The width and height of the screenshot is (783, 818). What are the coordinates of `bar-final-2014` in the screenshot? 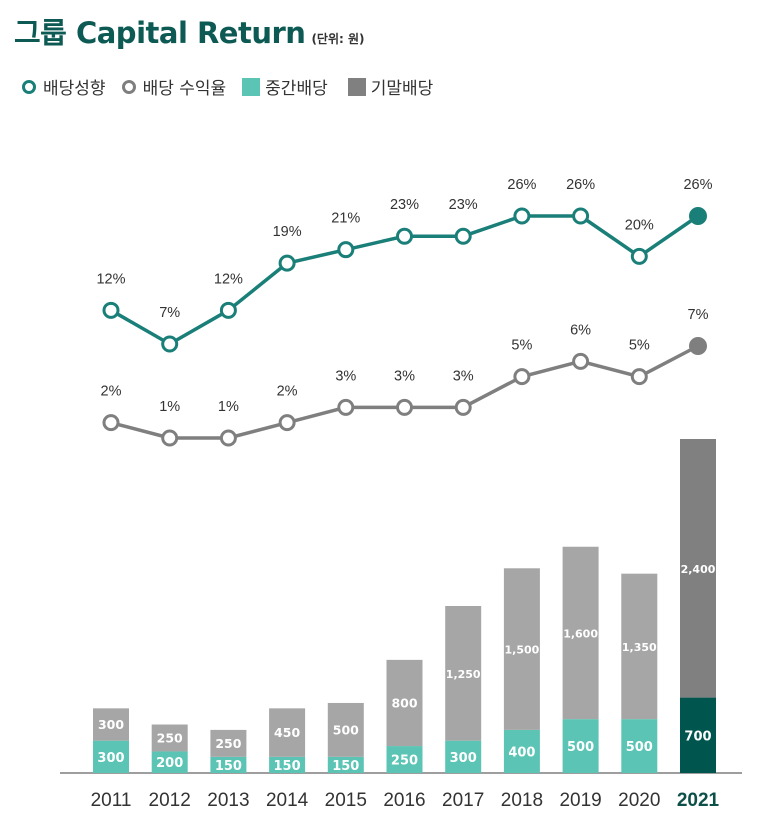 It's located at (287, 732).